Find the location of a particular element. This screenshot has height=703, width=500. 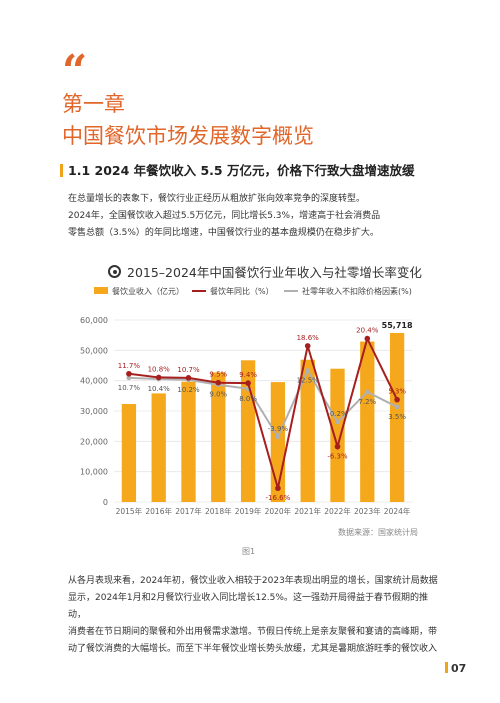

yoy-data-label: 5.3% is located at coordinates (397, 392).